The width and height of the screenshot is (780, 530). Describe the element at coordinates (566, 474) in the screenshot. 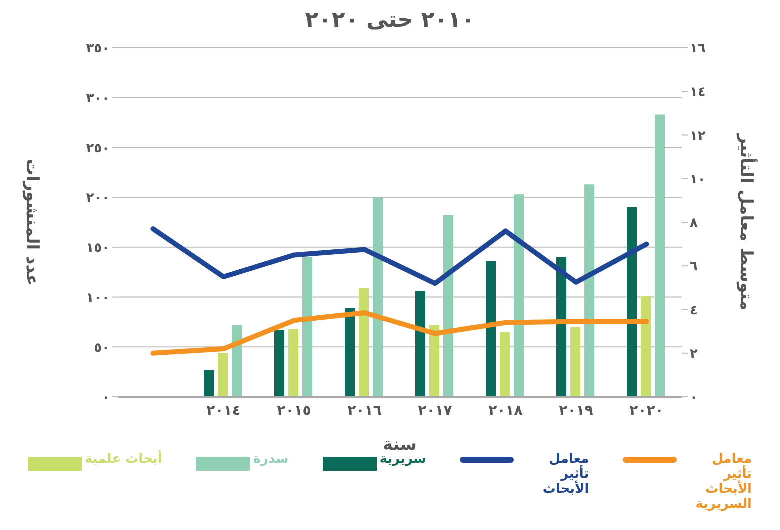

I see `legend-label: معامل تأثير الأبحاث` at that location.